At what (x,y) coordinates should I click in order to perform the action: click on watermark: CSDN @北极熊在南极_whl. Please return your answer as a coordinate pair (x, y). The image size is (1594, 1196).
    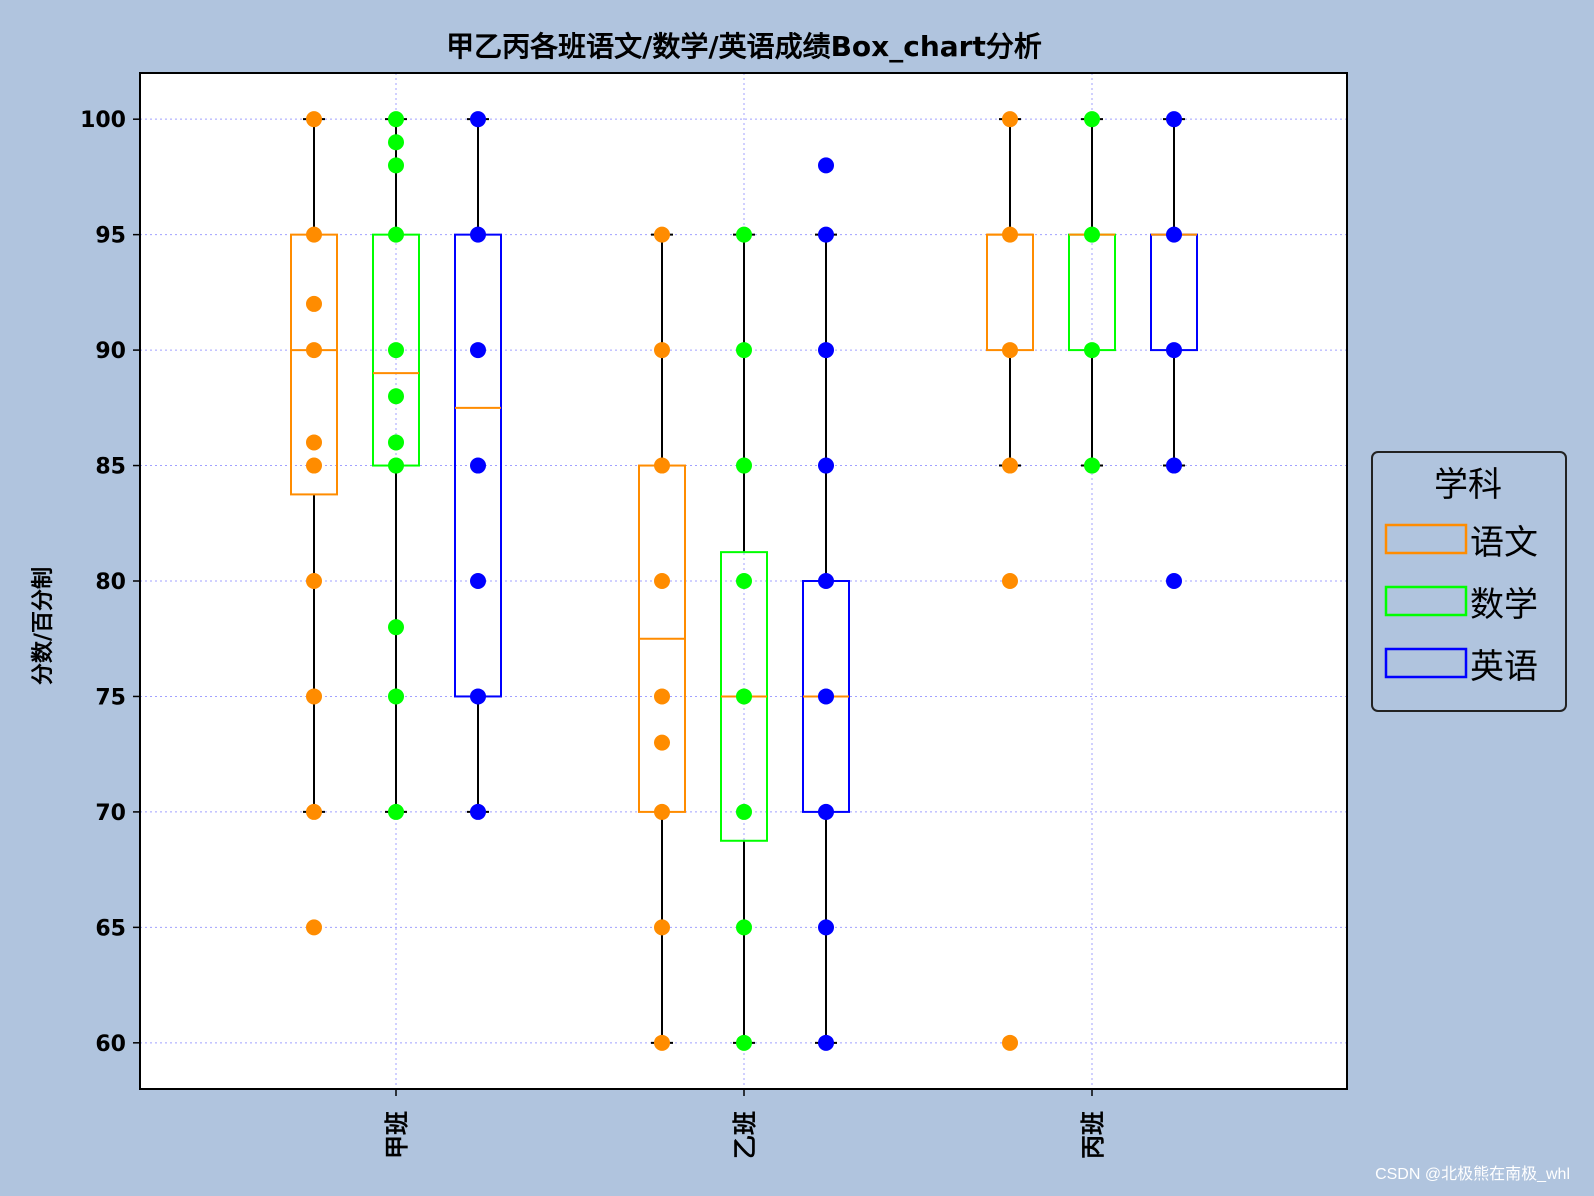
    Looking at the image, I should click on (1472, 1174).